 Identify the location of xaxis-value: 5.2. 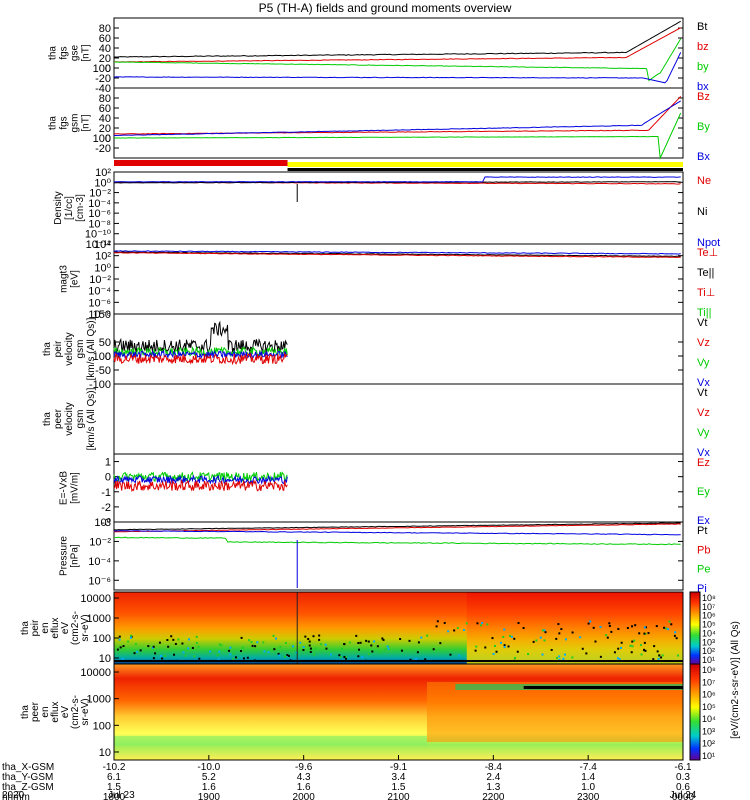
(209, 777).